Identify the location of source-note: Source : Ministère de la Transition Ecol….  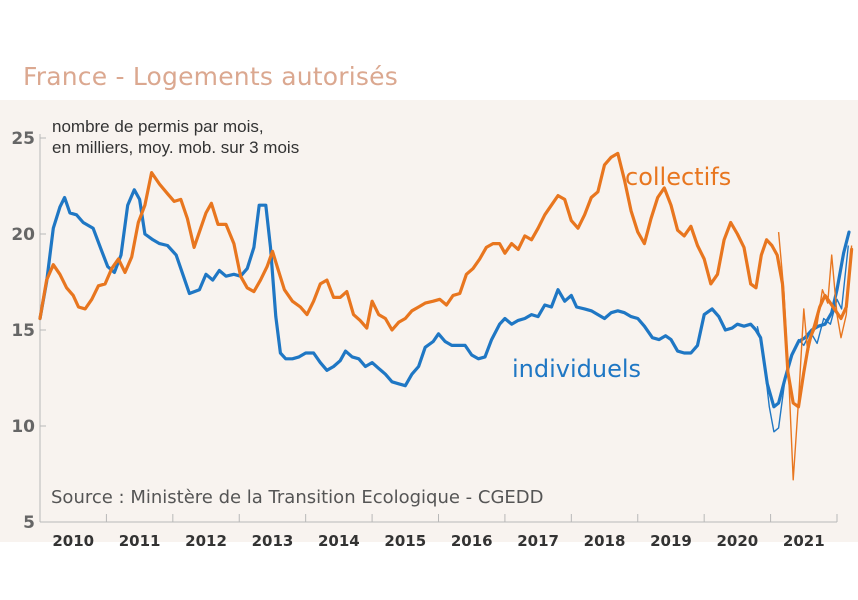
(297, 497).